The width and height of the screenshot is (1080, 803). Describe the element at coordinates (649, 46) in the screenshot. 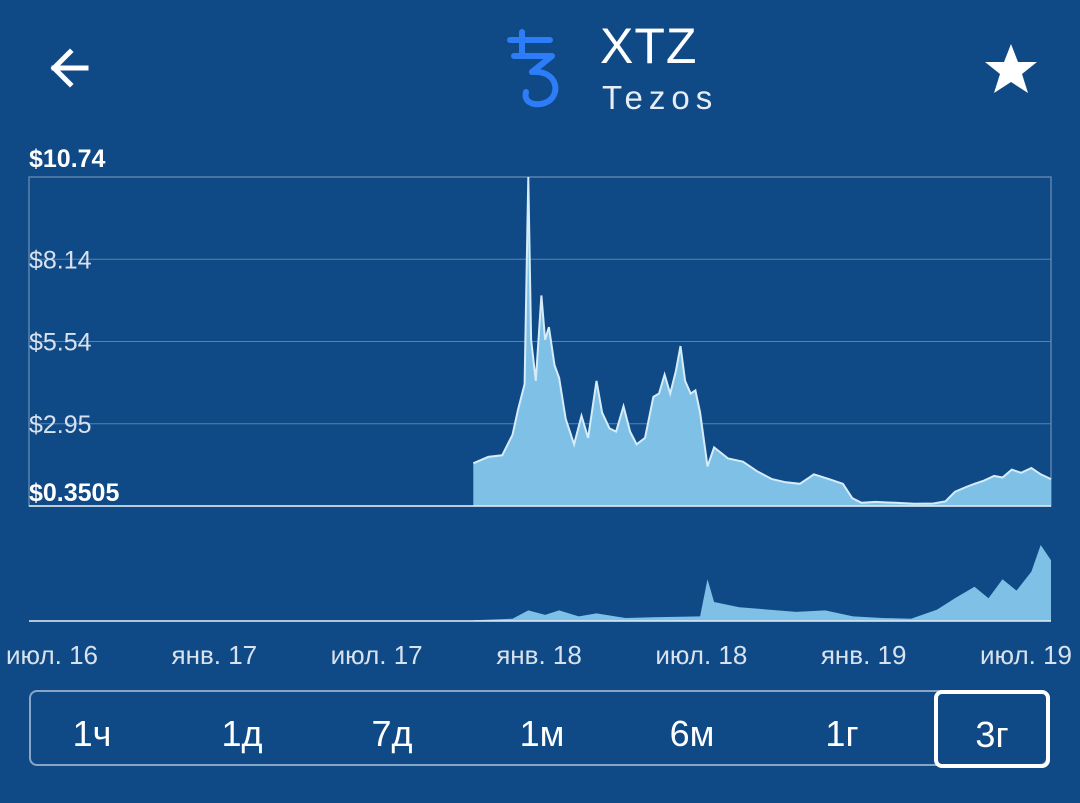

I see `coin-ticker: XTZ` at that location.